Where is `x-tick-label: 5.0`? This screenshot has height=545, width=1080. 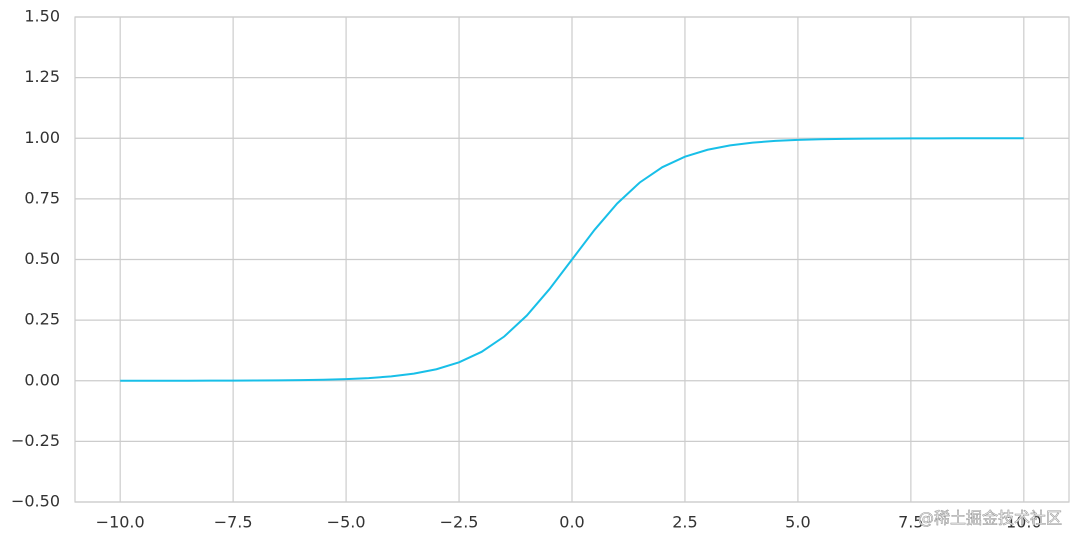 x-tick-label: 5.0 is located at coordinates (797, 522).